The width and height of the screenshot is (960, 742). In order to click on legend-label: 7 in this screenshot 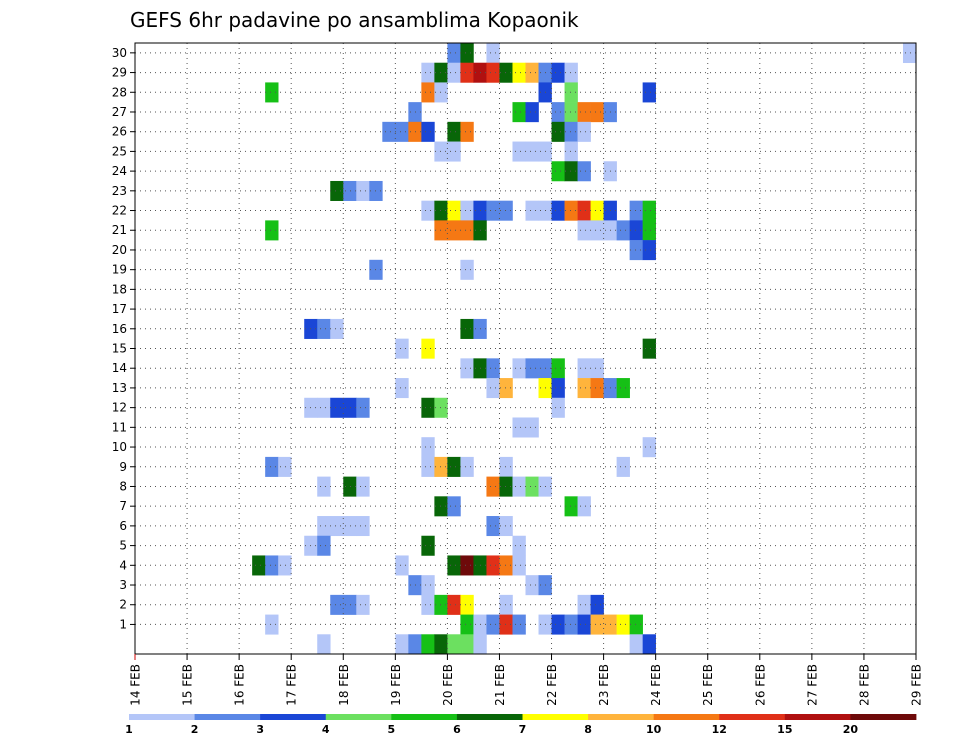, I will do `click(523, 729)`.